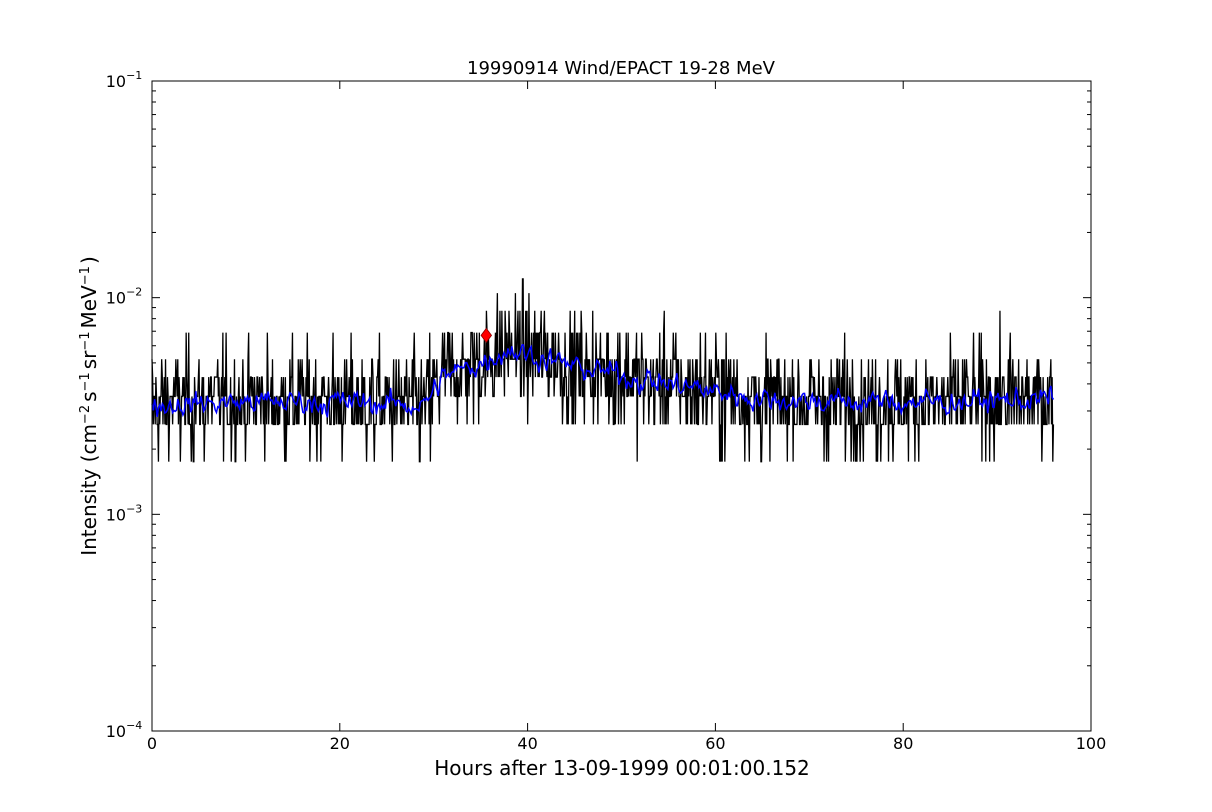 Image resolution: width=1212 pixels, height=812 pixels. I want to click on y-tick-labels: 10⁻⁴ 10⁻³ 10⁻² 10⁻¹, so click(124, 405).